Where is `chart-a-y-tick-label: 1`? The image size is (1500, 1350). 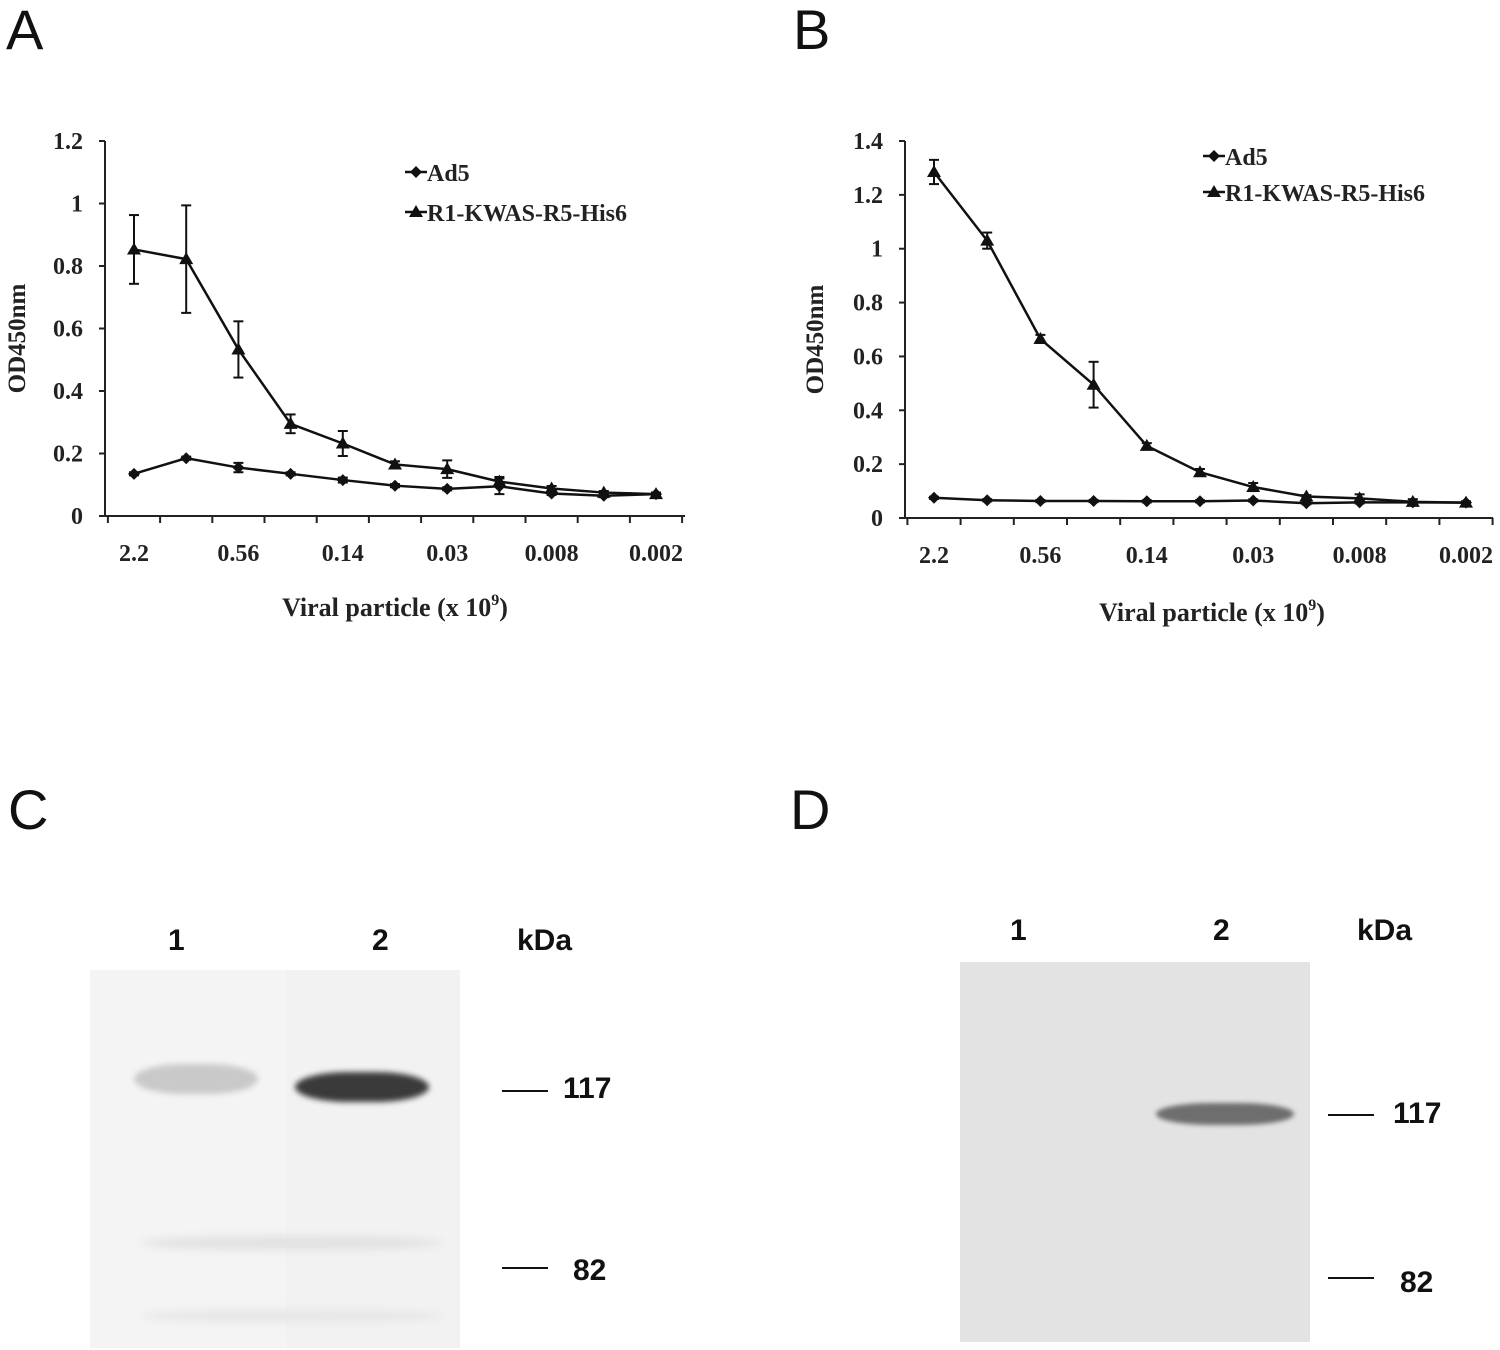 chart-a-y-tick-label: 1 is located at coordinates (77, 205).